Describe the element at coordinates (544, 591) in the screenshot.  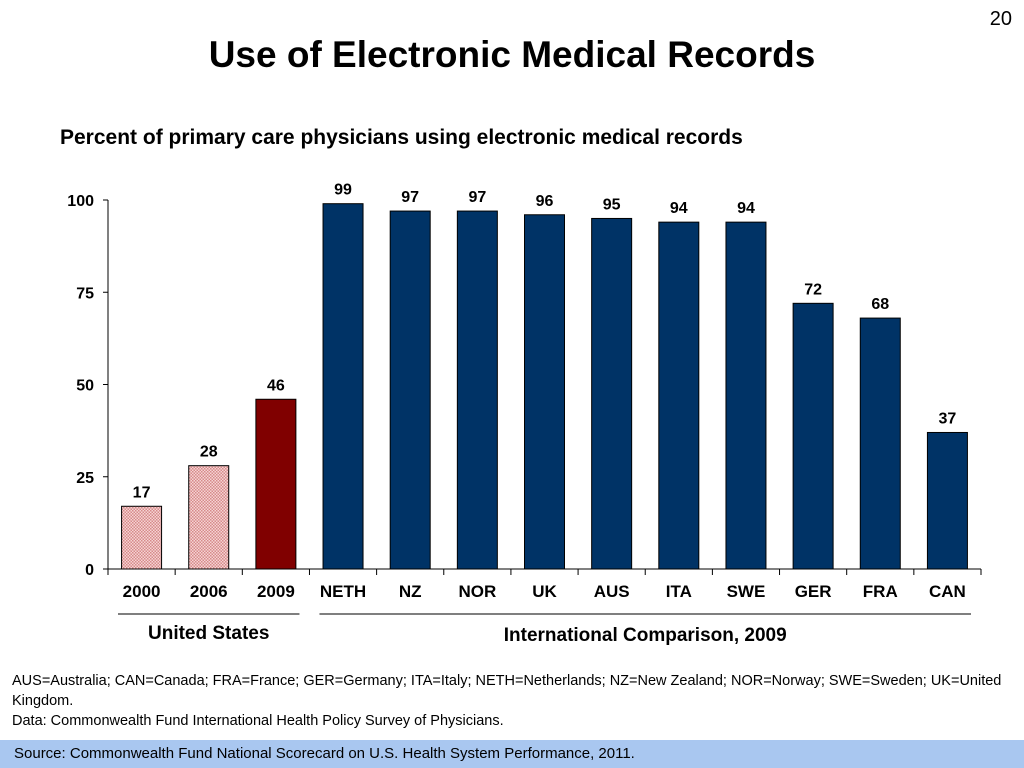
I see `x-tick-label: UK` at that location.